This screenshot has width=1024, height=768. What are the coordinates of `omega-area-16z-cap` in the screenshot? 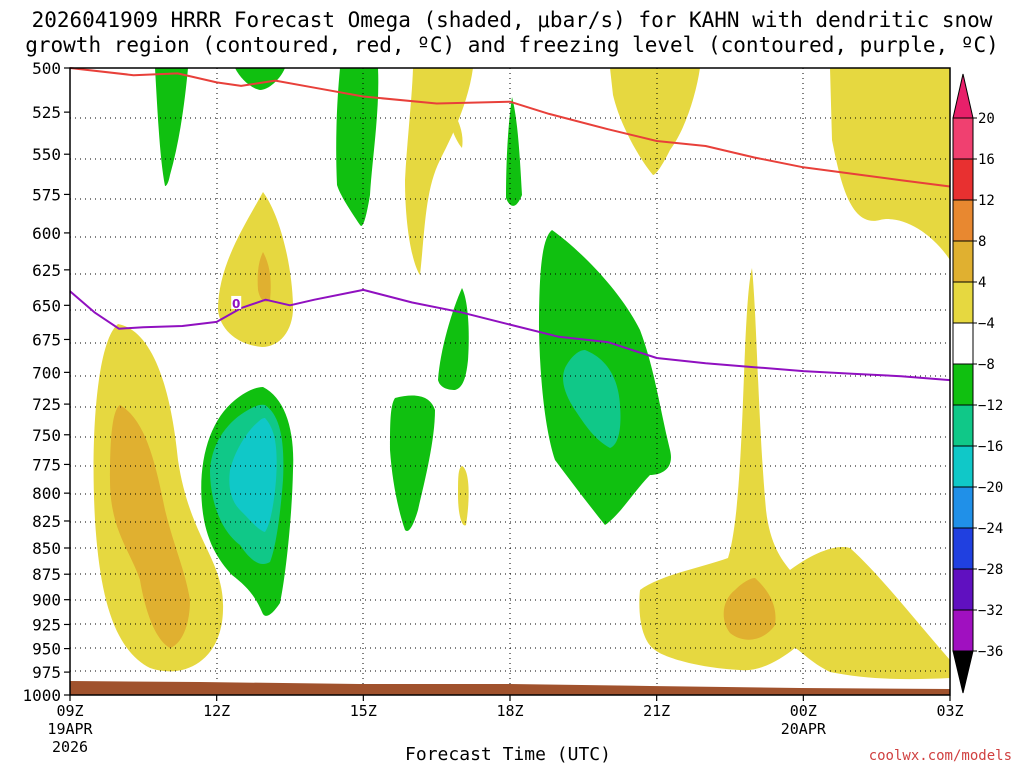 It's located at (454, 124).